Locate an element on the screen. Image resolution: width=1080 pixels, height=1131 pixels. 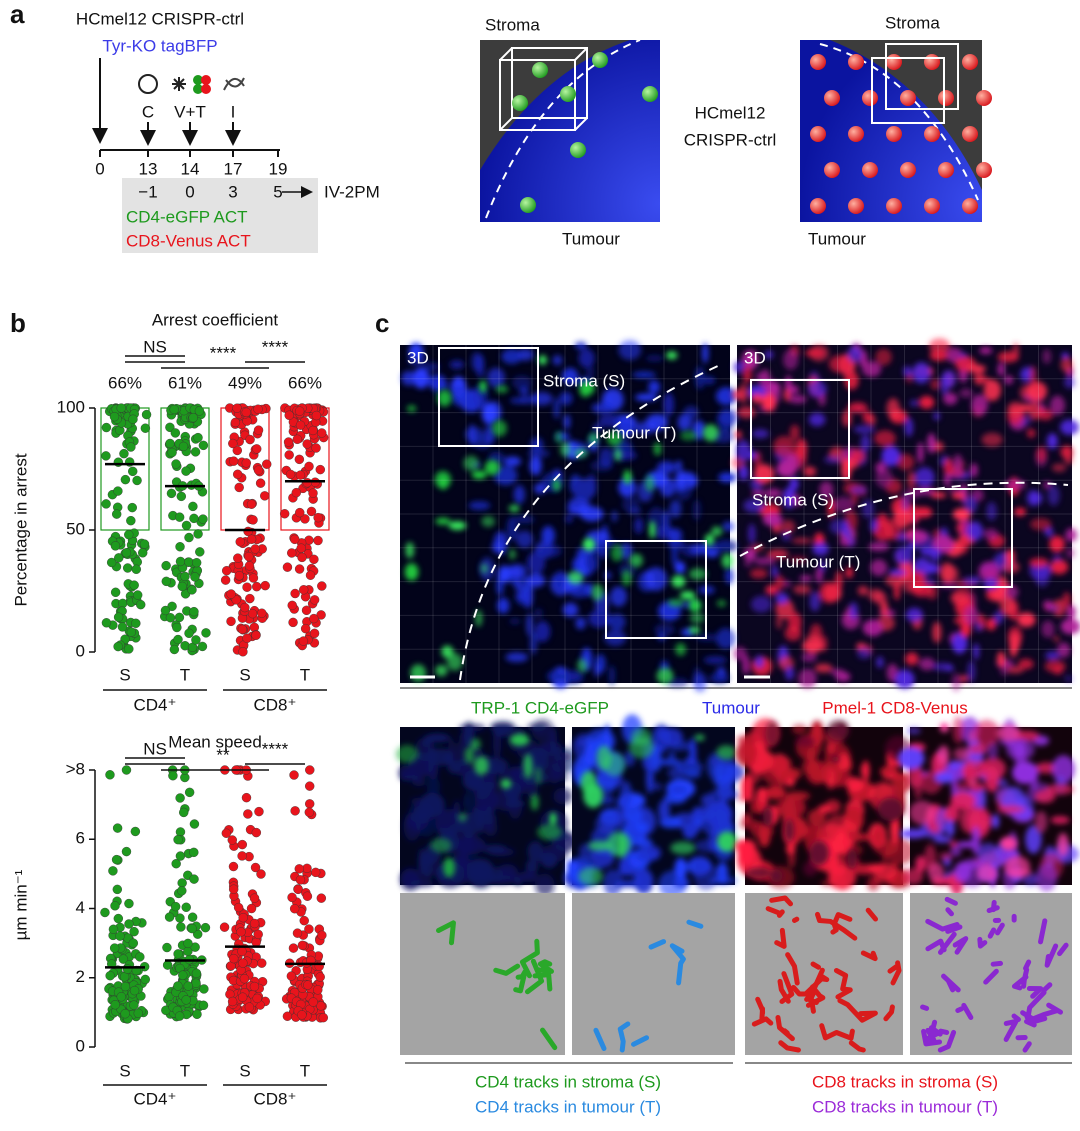
model-label: HCmel12 CRISPR-ctrl is located at coordinates (160, 18).